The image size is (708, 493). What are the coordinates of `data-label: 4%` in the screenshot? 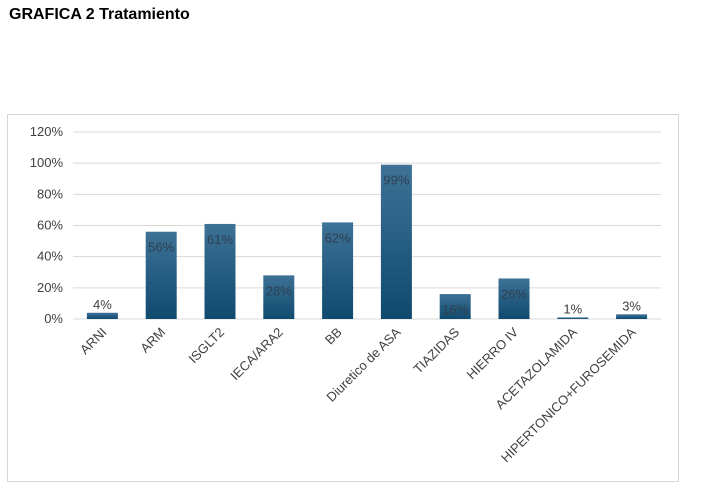 It's located at (102, 304).